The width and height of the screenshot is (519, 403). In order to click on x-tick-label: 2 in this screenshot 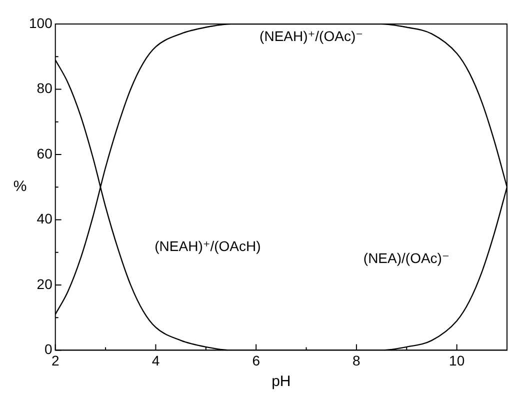, I will do `click(55, 360)`.